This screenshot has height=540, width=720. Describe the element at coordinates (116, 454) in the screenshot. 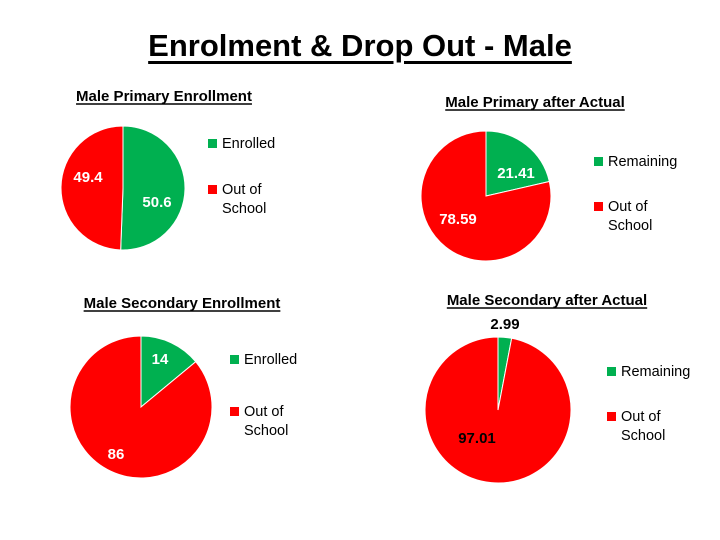

I see `data-label-out-of-school: 86` at that location.